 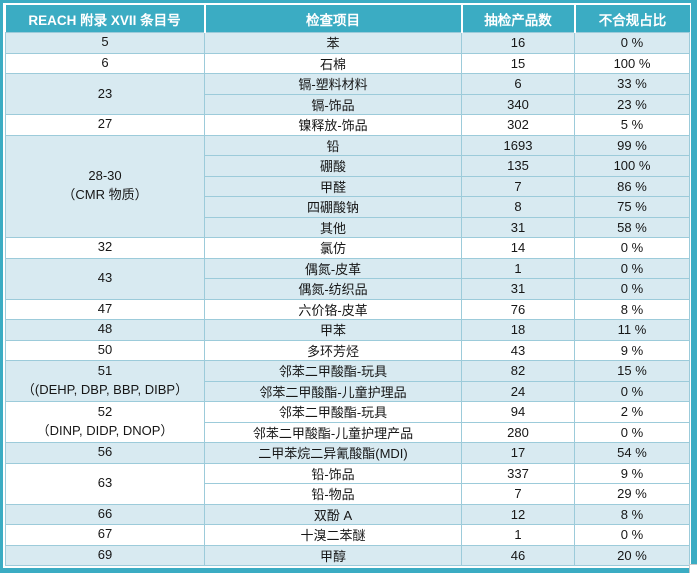 I want to click on table-row: 50 多环芳烃 43 9 %, so click(x=347, y=350).